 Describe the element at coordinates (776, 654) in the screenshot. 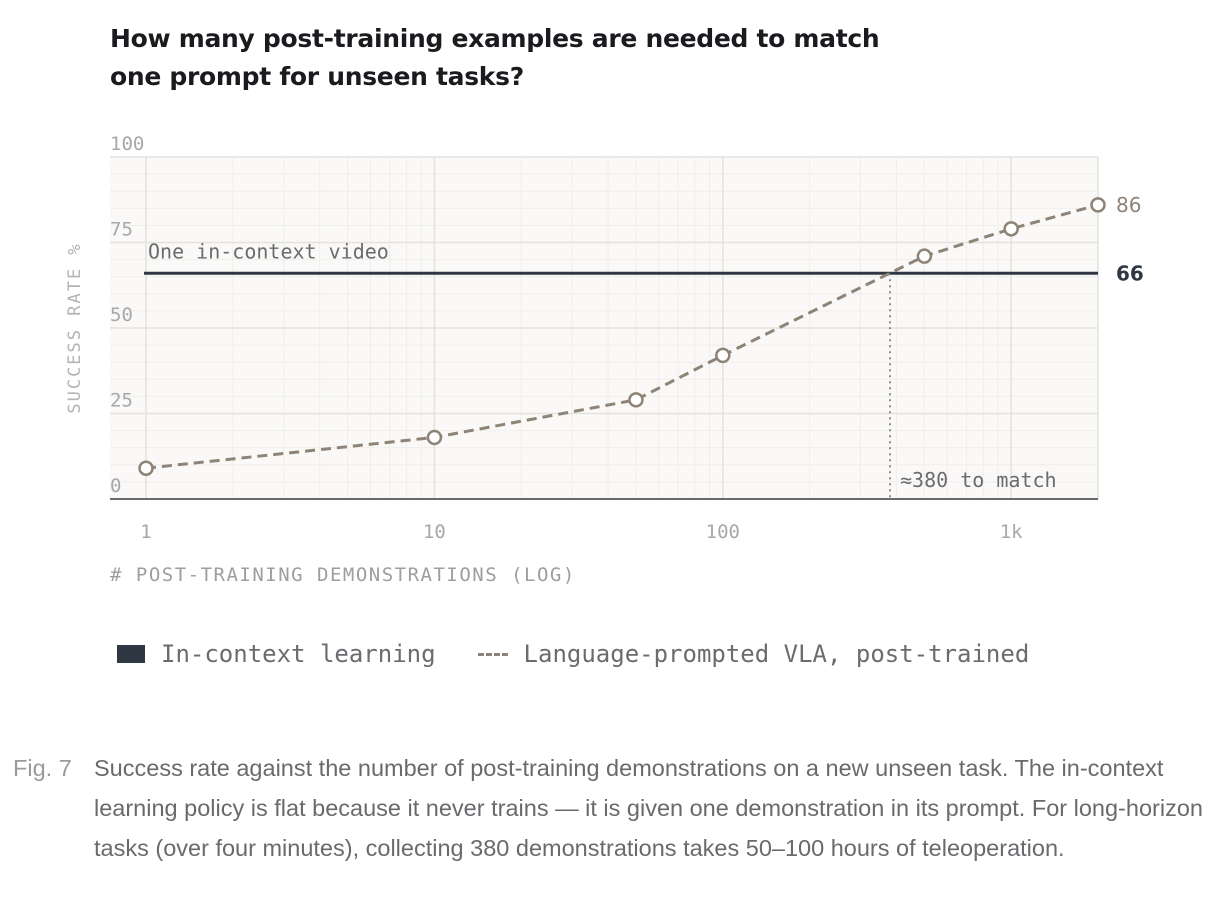

I see `legend-label-vla: Language-prompted VLA, post-trained` at that location.